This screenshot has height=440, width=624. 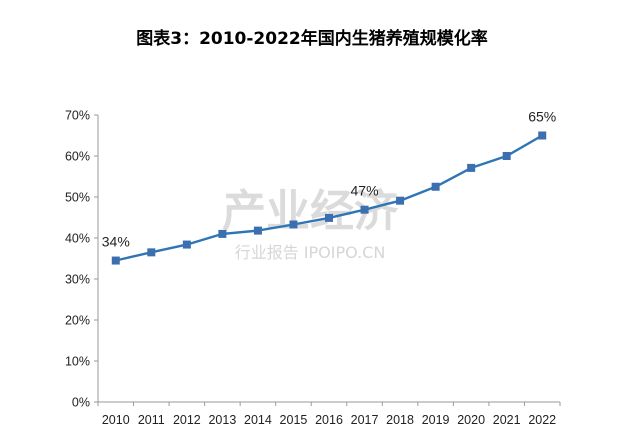 What do you see at coordinates (77, 362) in the screenshot?
I see `y-tick-label: 10%` at bounding box center [77, 362].